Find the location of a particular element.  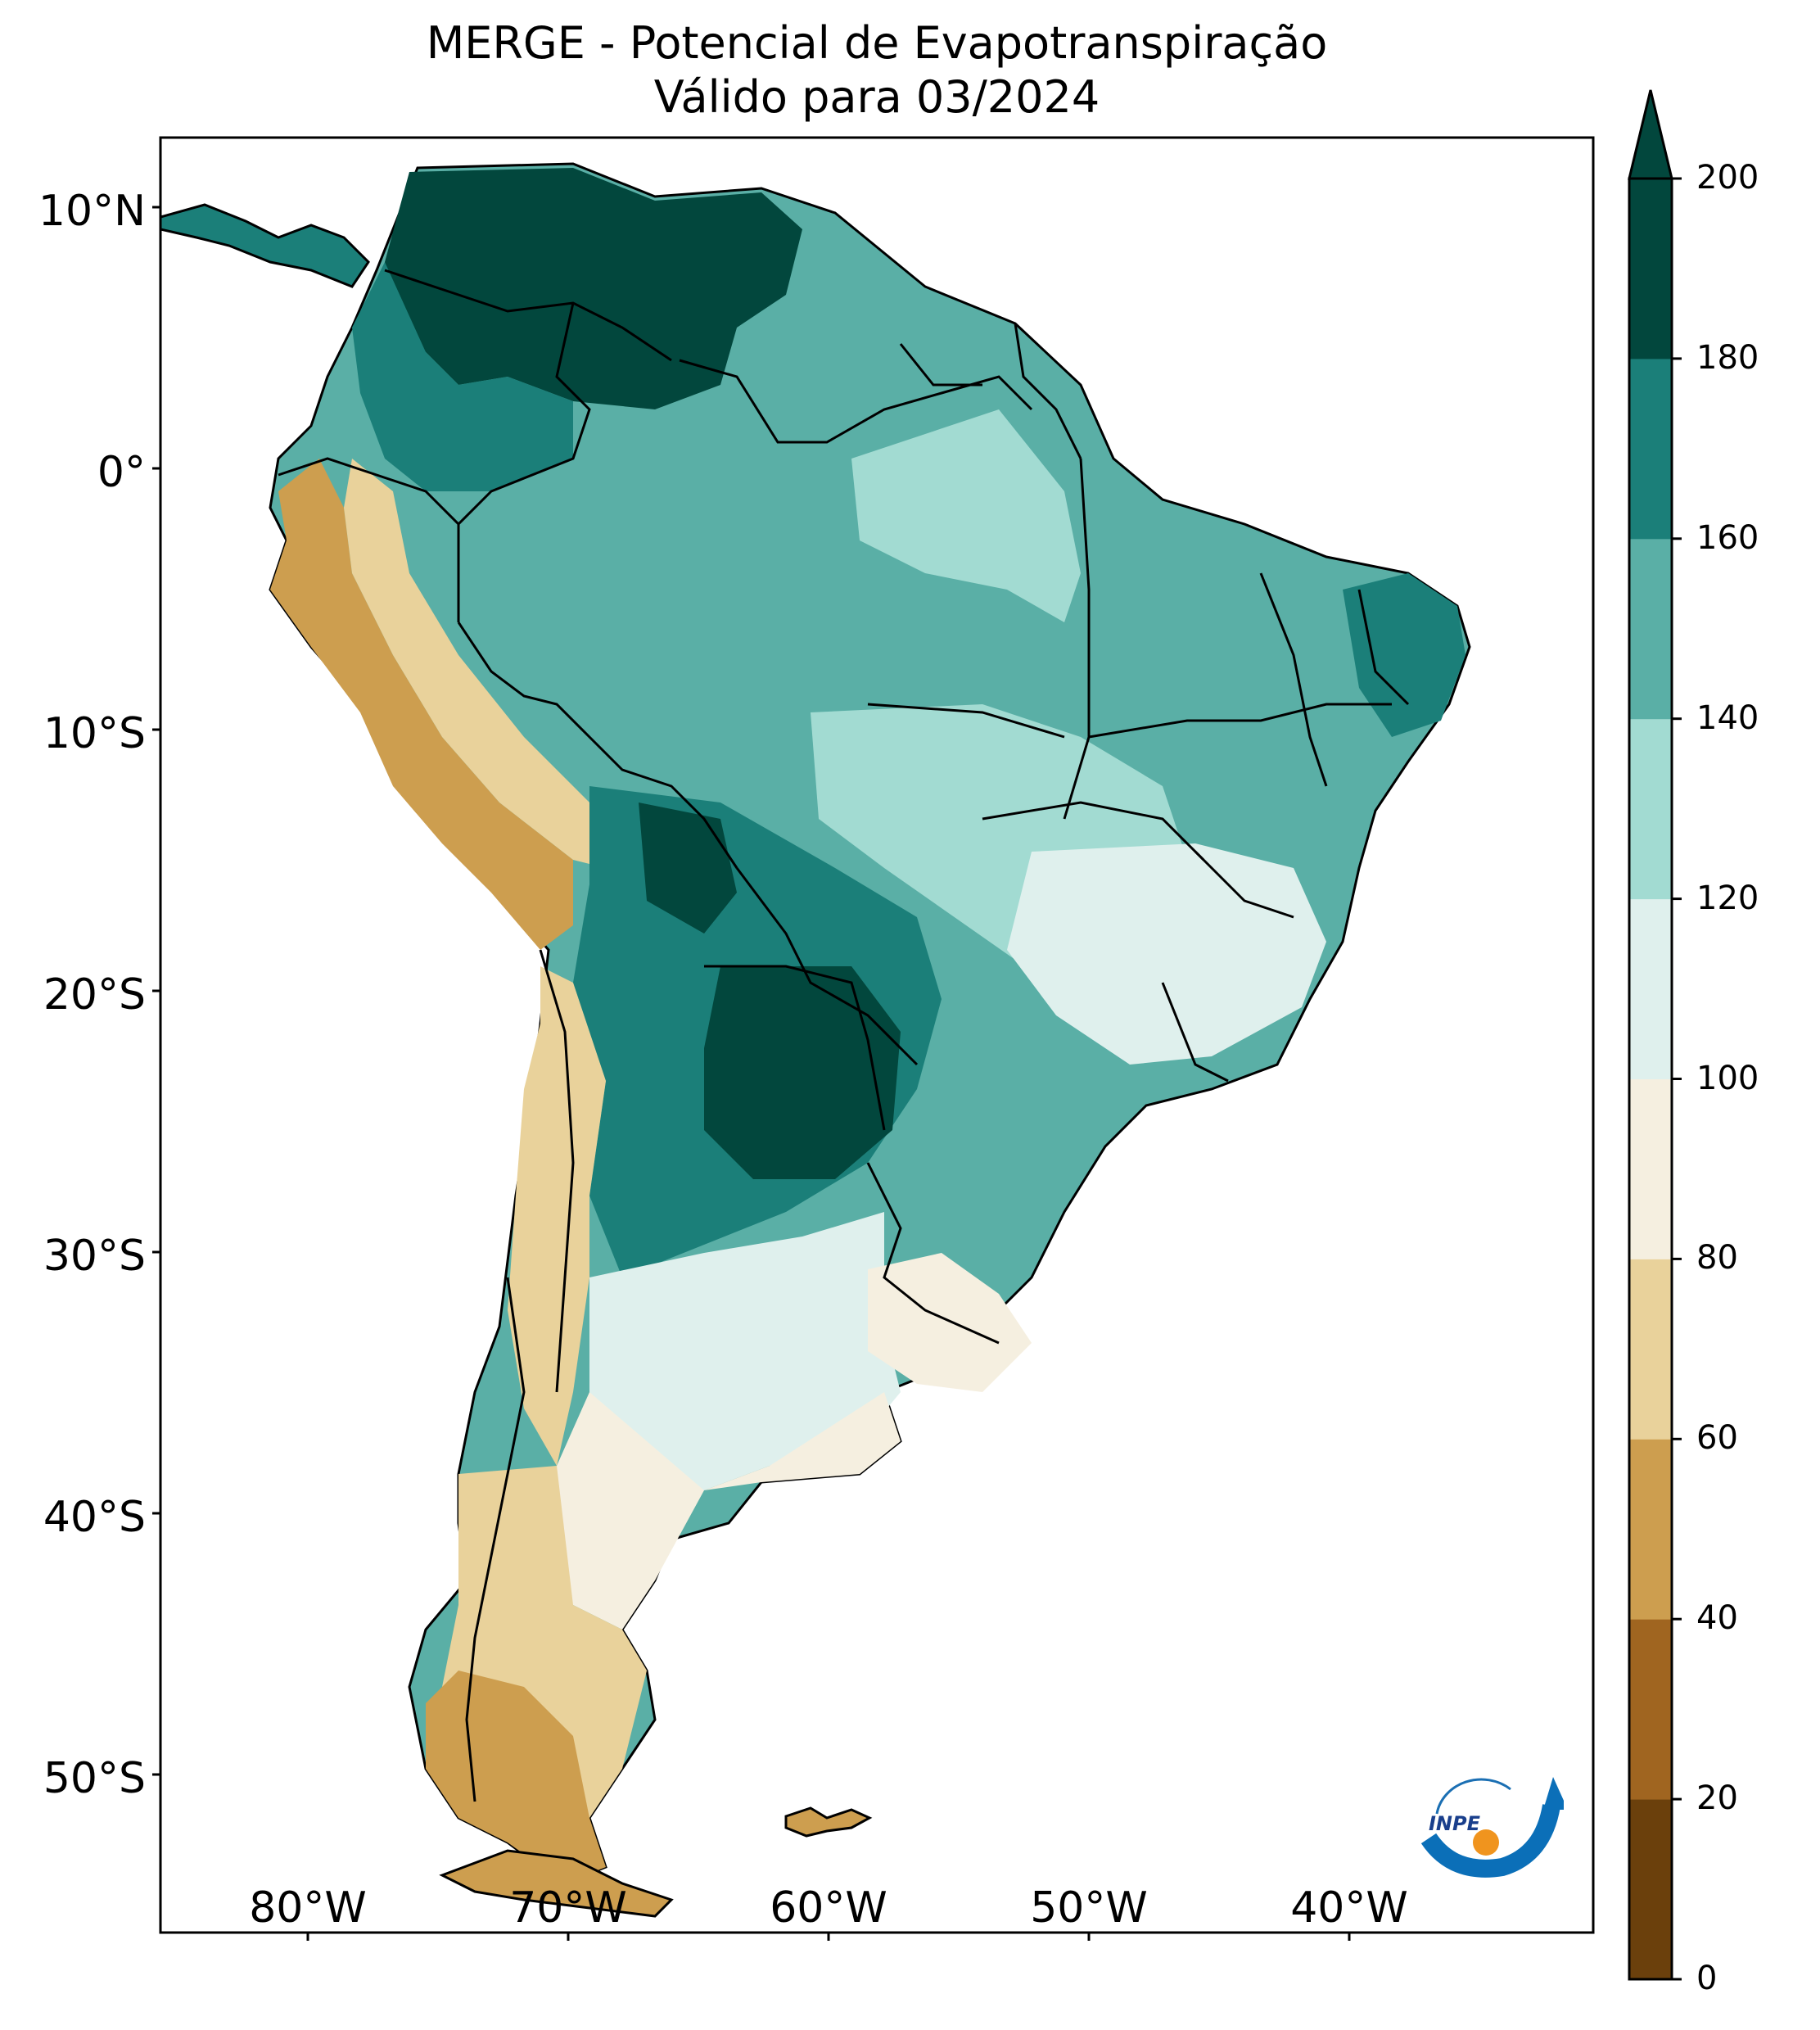

zone-se-light is located at coordinates (1166, 954).